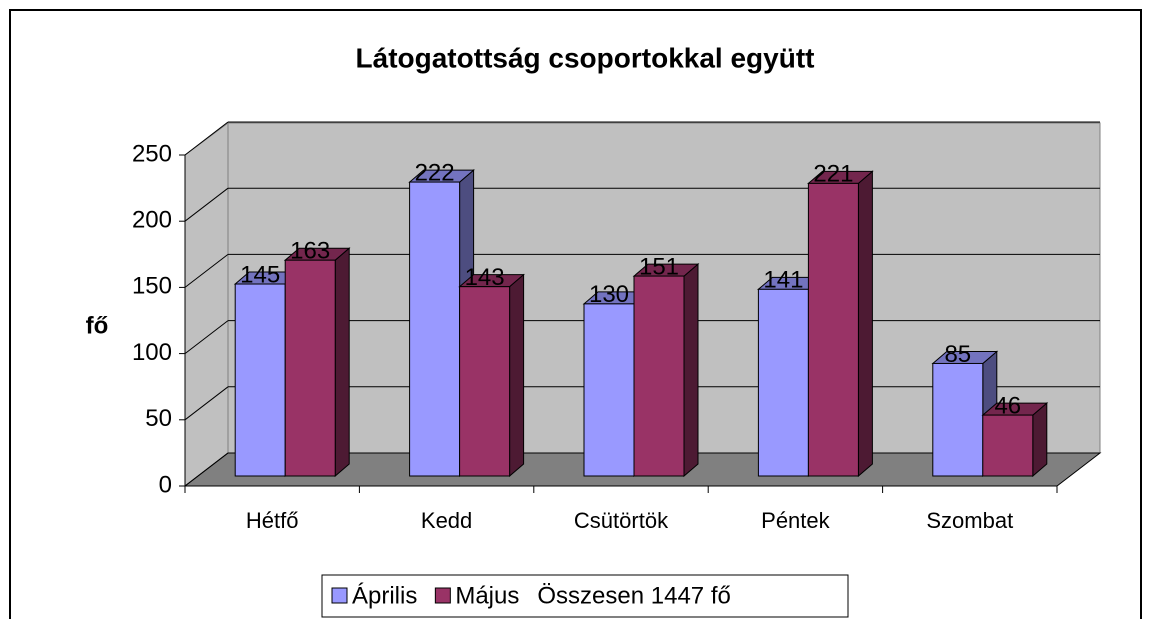 The image size is (1152, 619). Describe the element at coordinates (97, 325) in the screenshot. I see `y-axis-label: fő` at that location.